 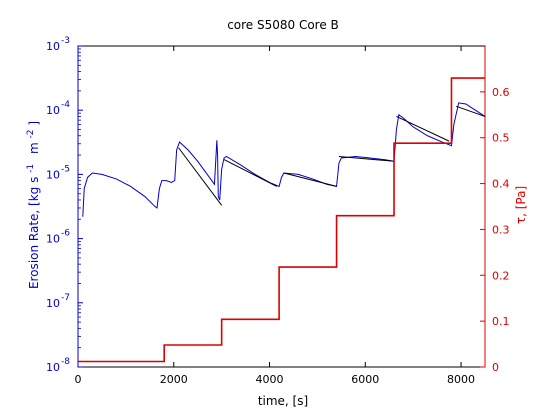 I want to click on left-tick-exponent: -5, so click(x=65, y=169).